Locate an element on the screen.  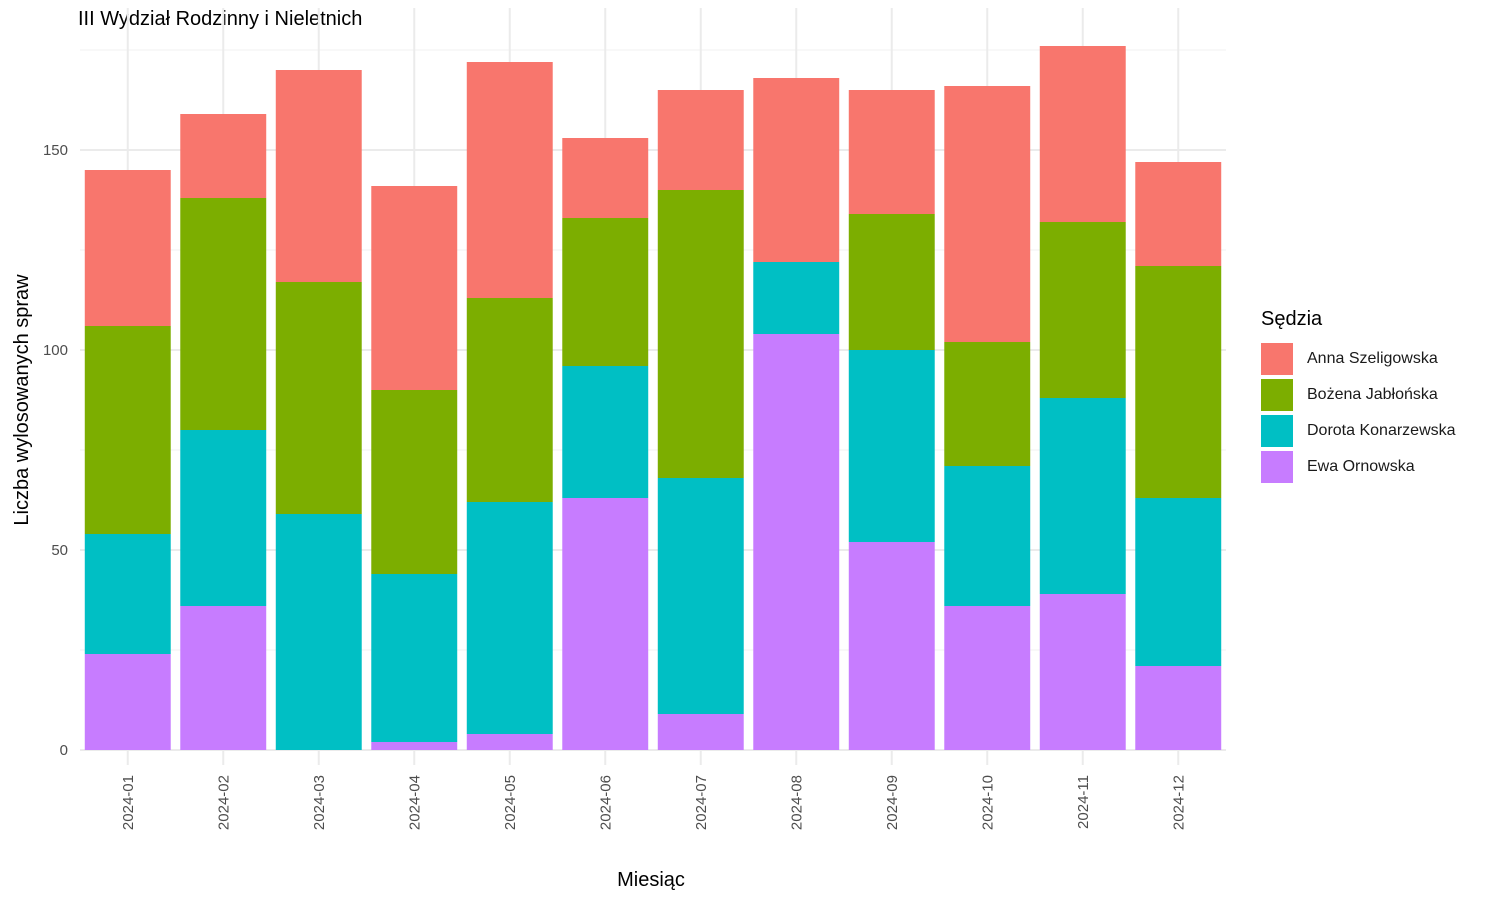
y-tick-label: 100 is located at coordinates (55, 350).